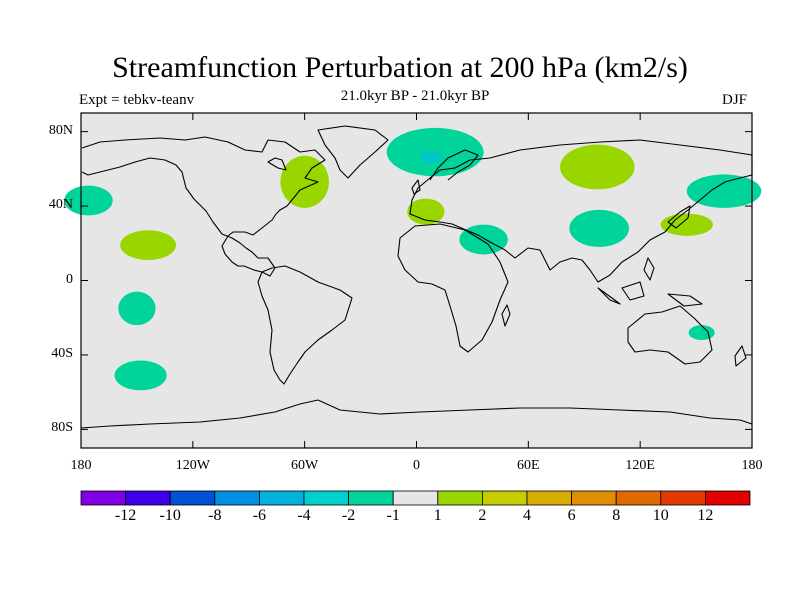  Describe the element at coordinates (599, 228) in the screenshot. I see `patch-tibet-se-asia` at that location.